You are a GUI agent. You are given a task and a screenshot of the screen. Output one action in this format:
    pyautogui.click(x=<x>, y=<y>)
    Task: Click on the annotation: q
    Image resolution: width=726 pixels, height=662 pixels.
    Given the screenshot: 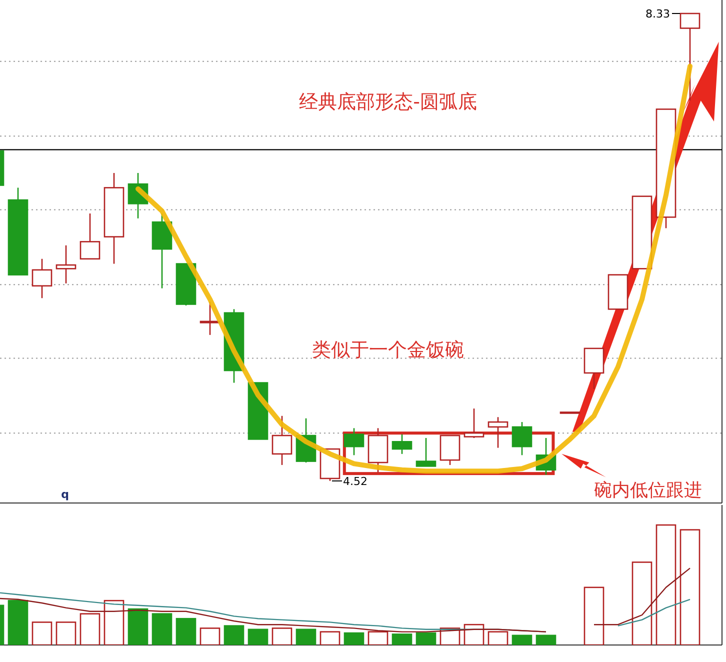 What is the action you would take?
    pyautogui.click(x=65, y=494)
    